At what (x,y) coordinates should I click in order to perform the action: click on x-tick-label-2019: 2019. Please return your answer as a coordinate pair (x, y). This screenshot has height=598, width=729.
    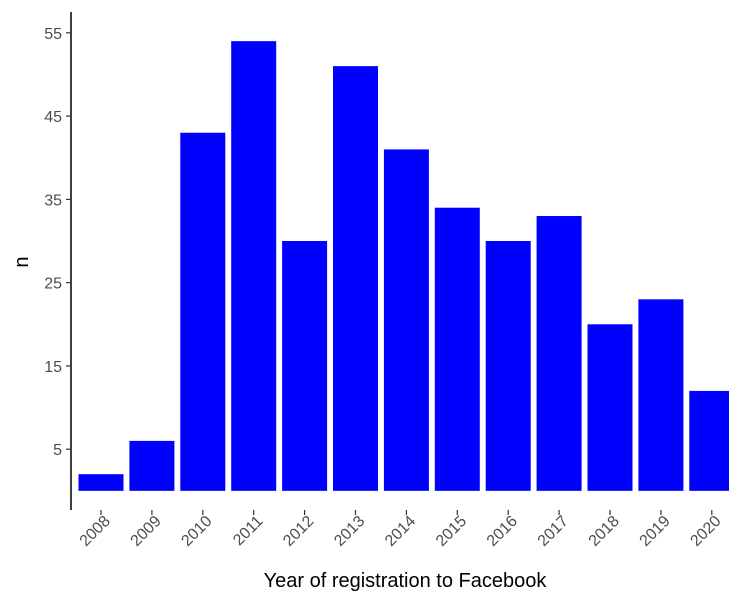
    Looking at the image, I should click on (655, 531).